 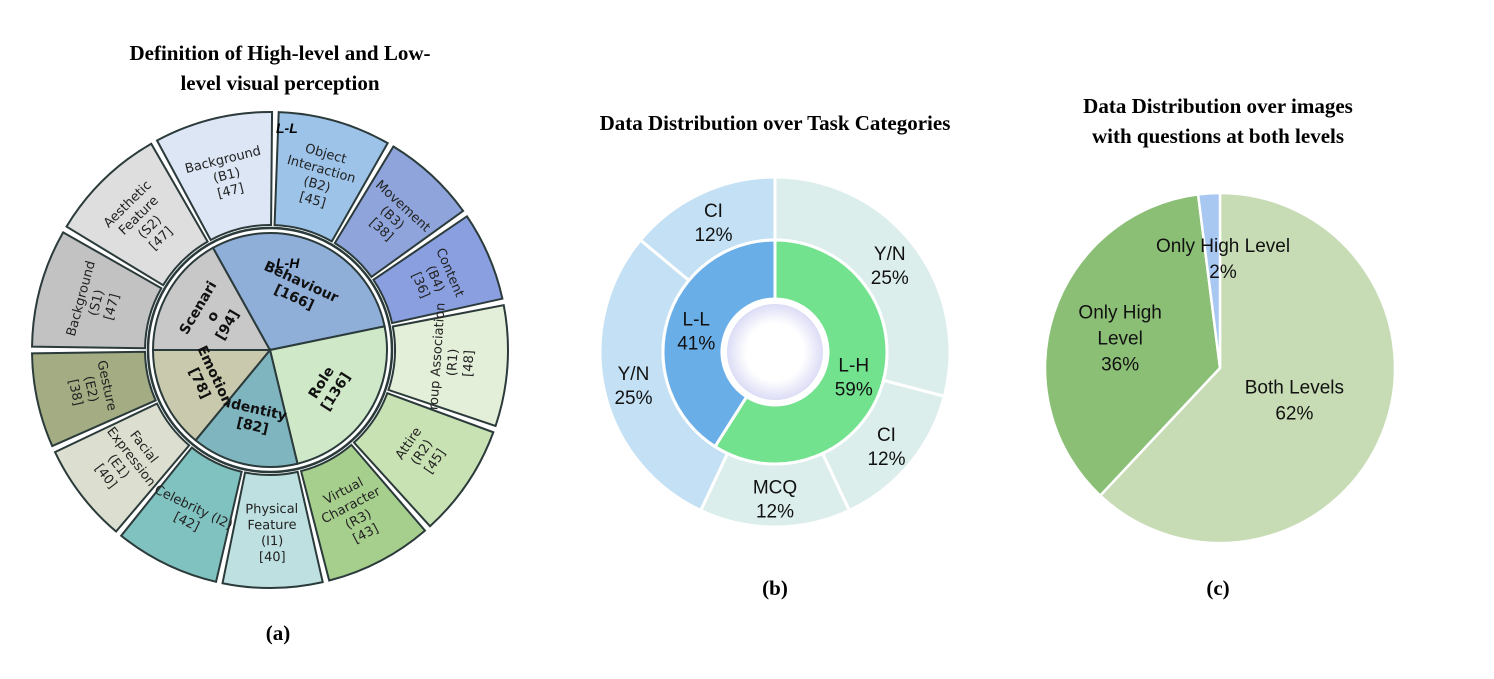 I want to click on donut-inner-ring, so click(x=775, y=352).